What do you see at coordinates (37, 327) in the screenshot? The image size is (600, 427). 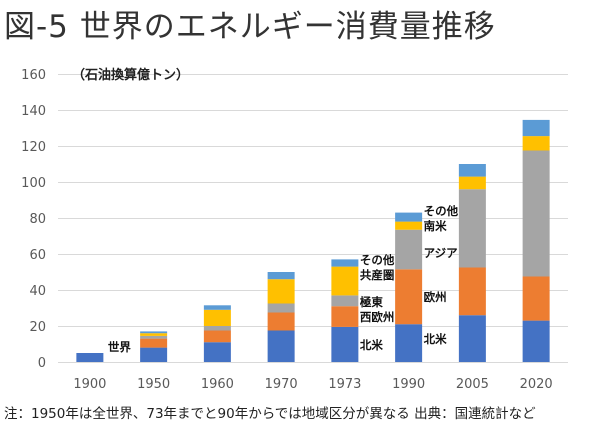 I see `y-tick-label: 20` at bounding box center [37, 327].